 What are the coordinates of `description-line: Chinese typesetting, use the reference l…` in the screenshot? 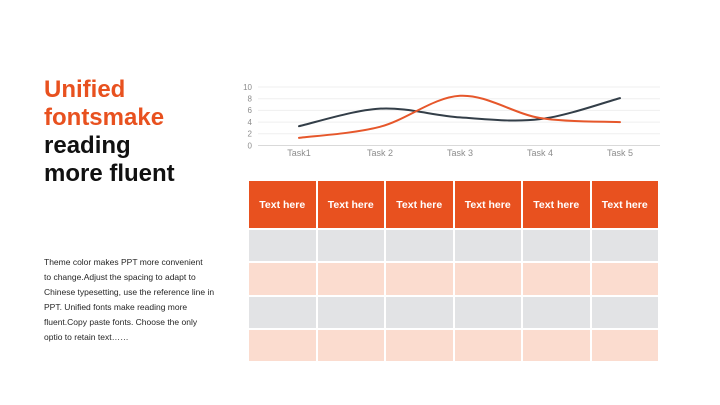 It's located at (129, 292).